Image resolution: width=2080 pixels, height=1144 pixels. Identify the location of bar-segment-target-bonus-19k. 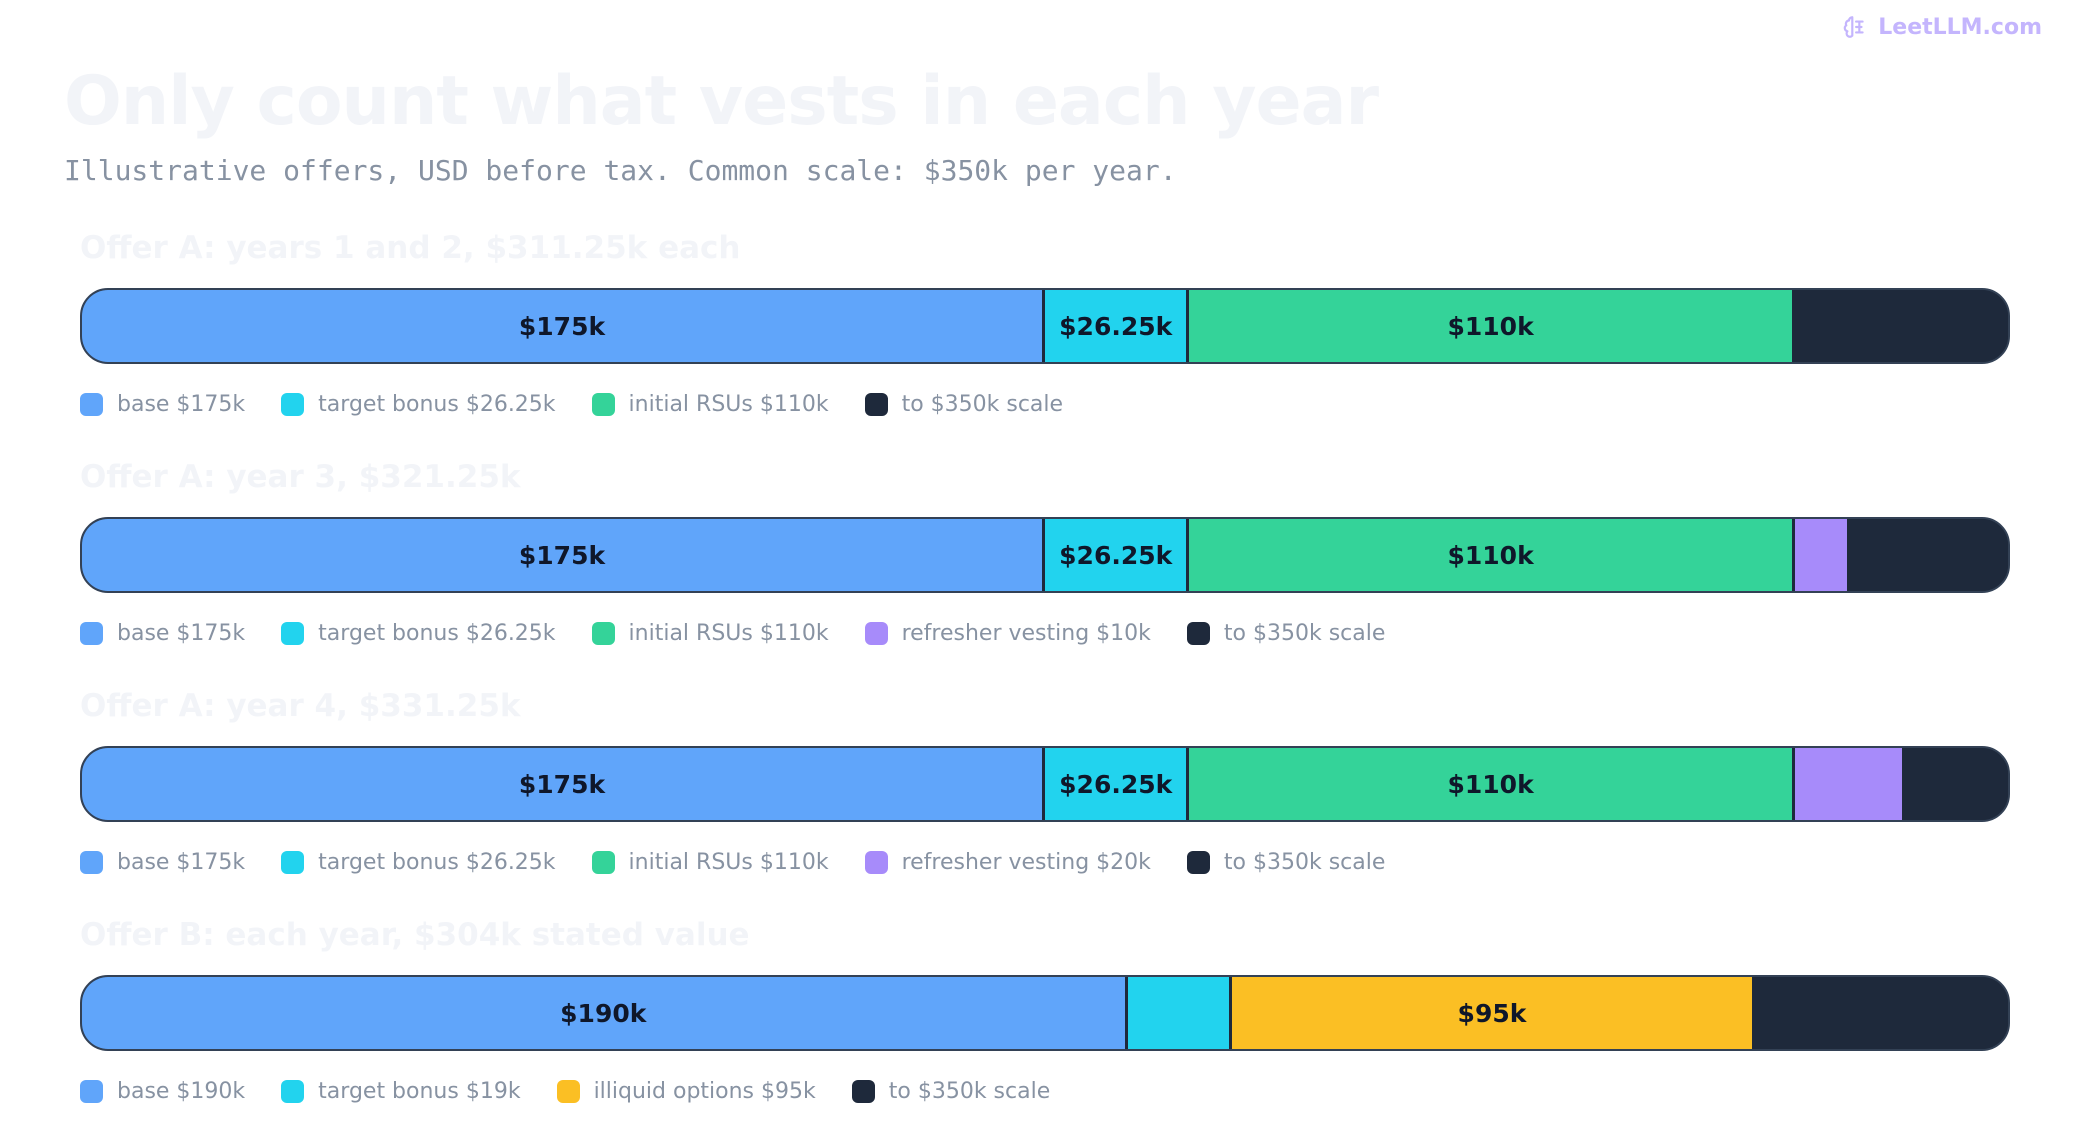
(1180, 1013).